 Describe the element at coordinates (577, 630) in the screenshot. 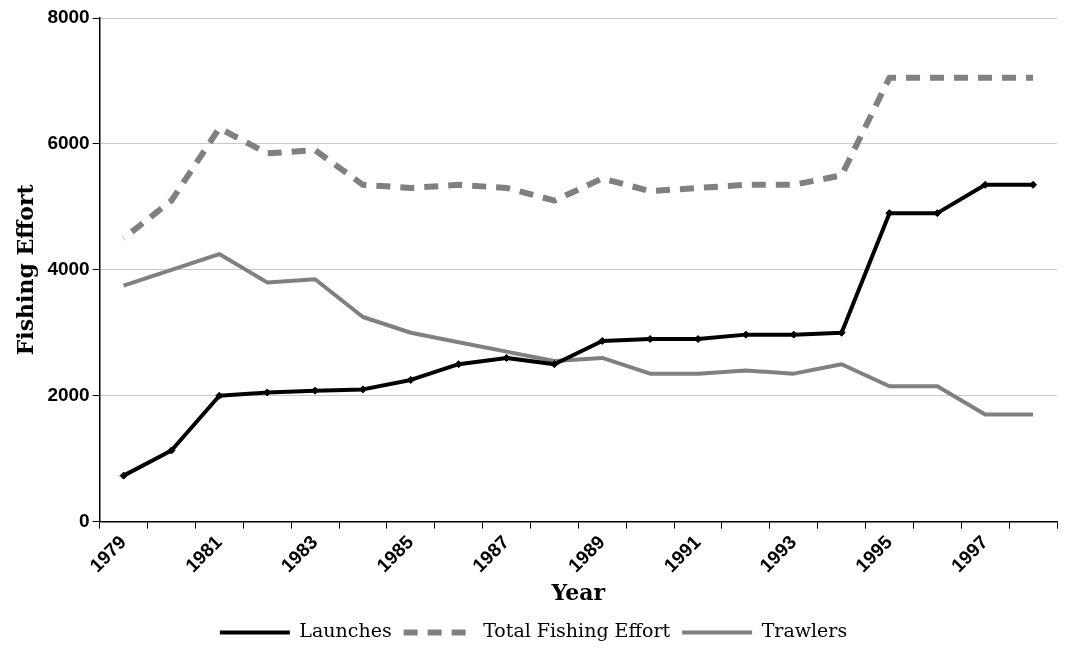

I see `legend-label: Total Fishing Effort` at that location.